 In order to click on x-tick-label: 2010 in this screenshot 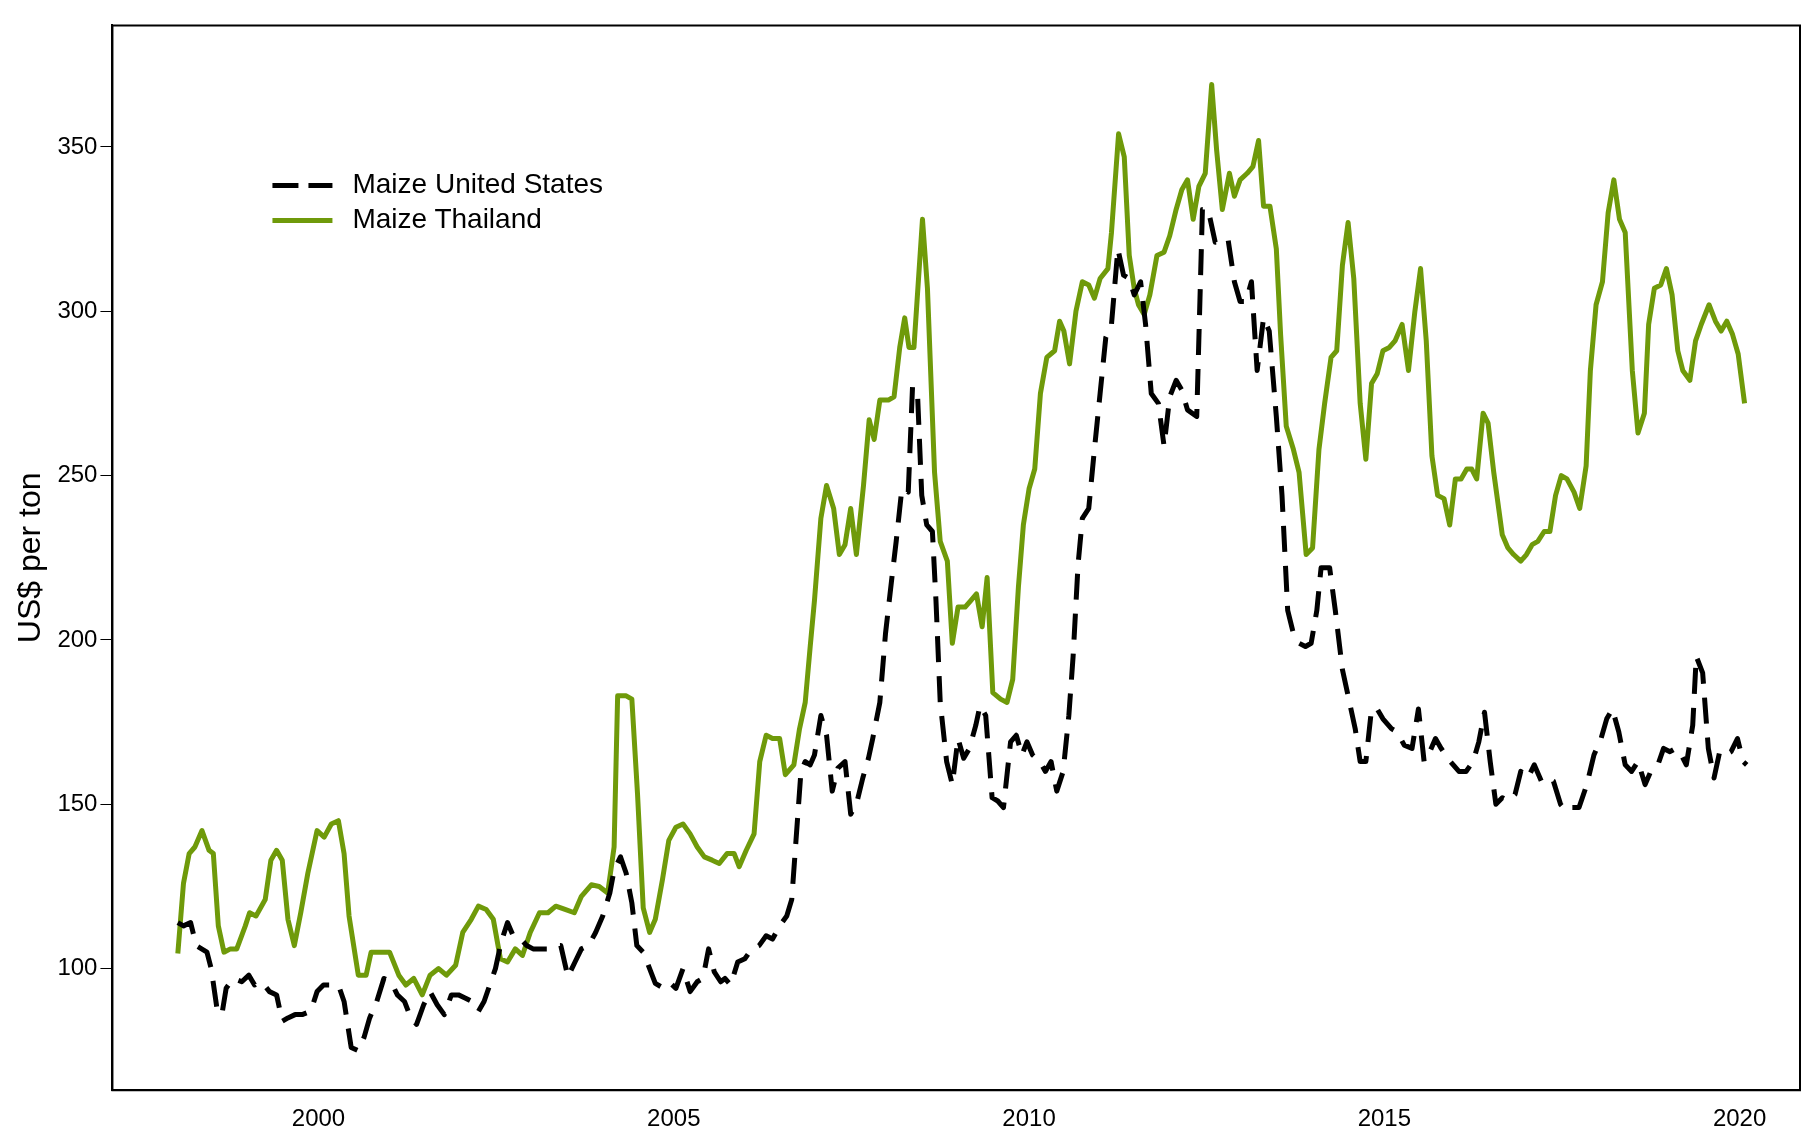, I will do `click(1029, 1118)`.